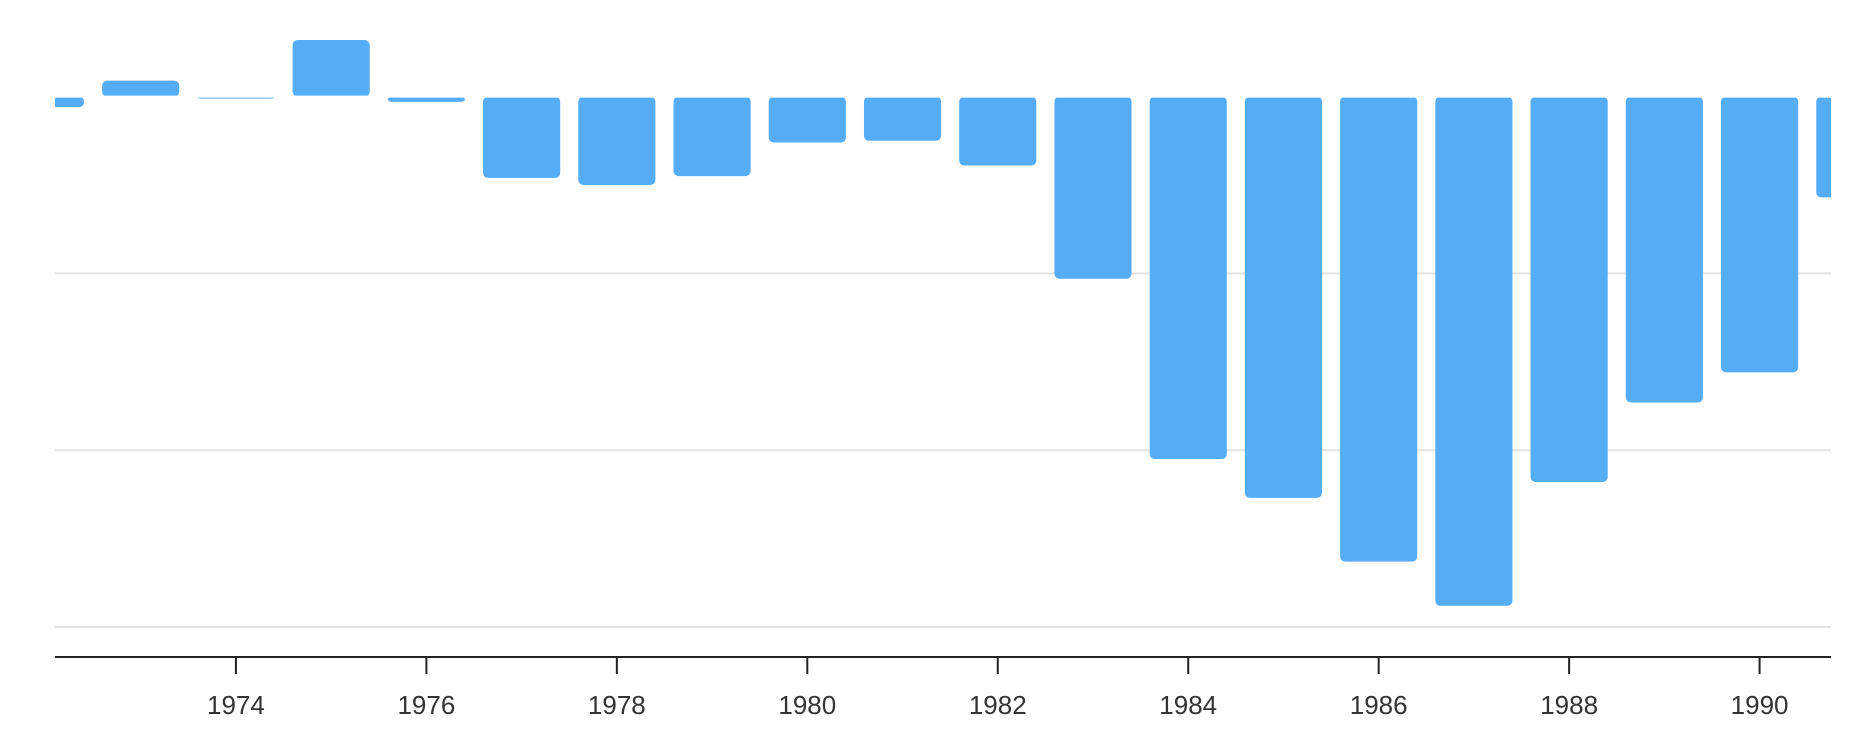  Describe the element at coordinates (1664, 249) in the screenshot. I see `bar-1989` at that location.